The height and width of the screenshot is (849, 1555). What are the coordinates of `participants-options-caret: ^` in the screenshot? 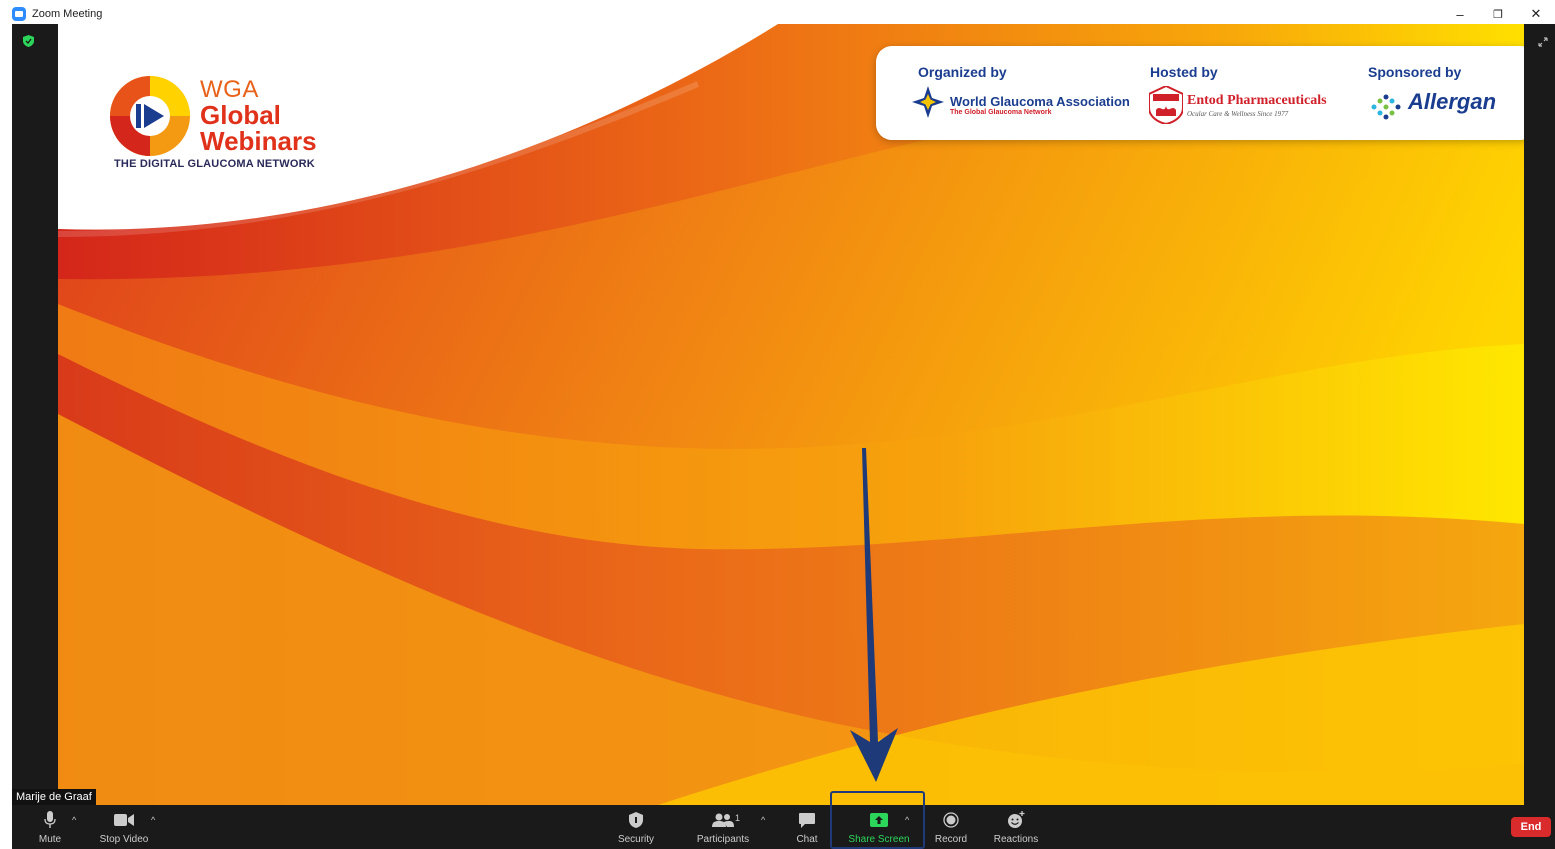 It's located at (763, 820).